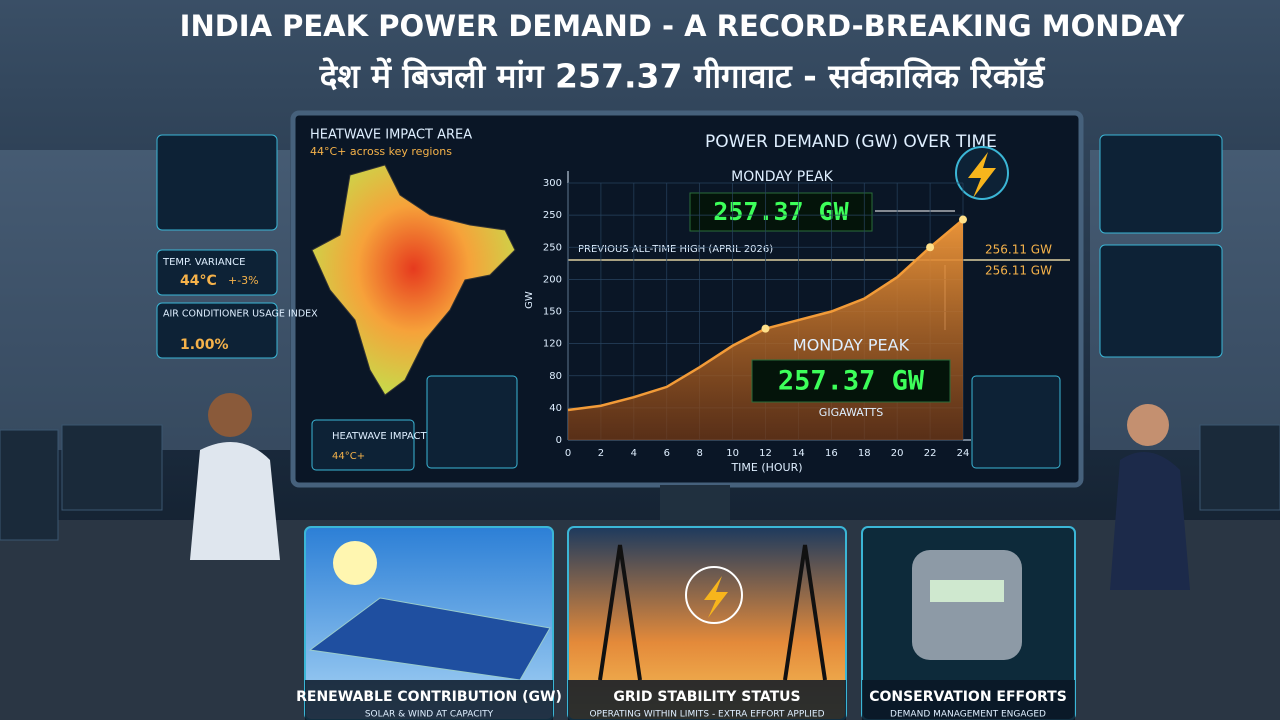 Image resolution: width=1280 pixels, height=720 pixels. I want to click on previous-high-label: PREVIOUS ALL-TIME HIGH (APRIL 2026), so click(675, 249).